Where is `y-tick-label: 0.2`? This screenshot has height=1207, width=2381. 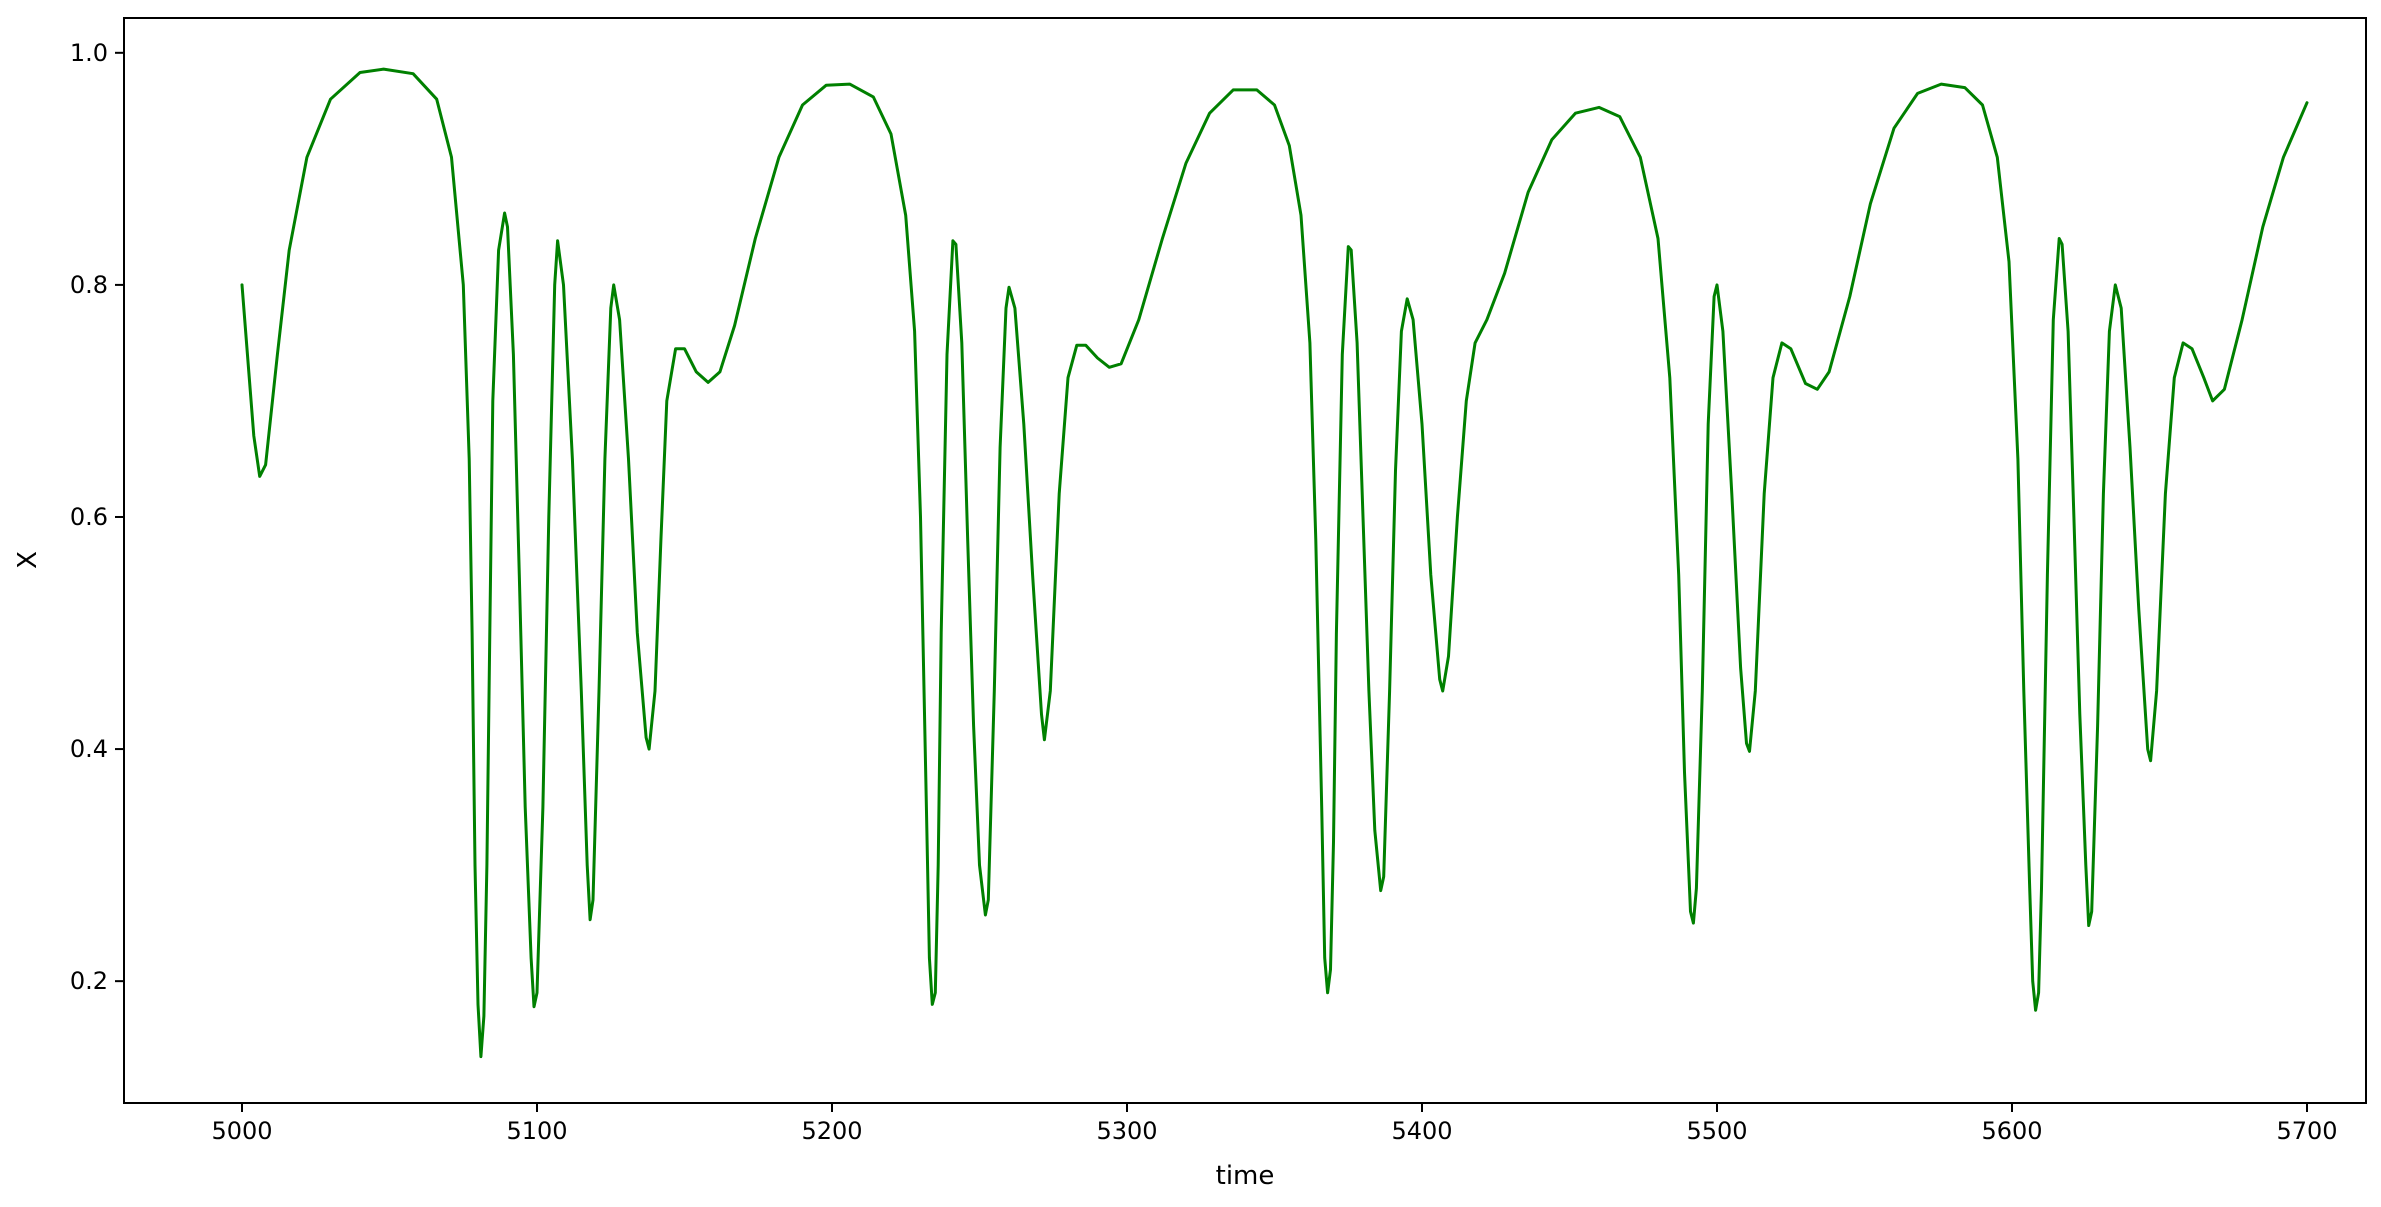 y-tick-label: 0.2 is located at coordinates (89, 981).